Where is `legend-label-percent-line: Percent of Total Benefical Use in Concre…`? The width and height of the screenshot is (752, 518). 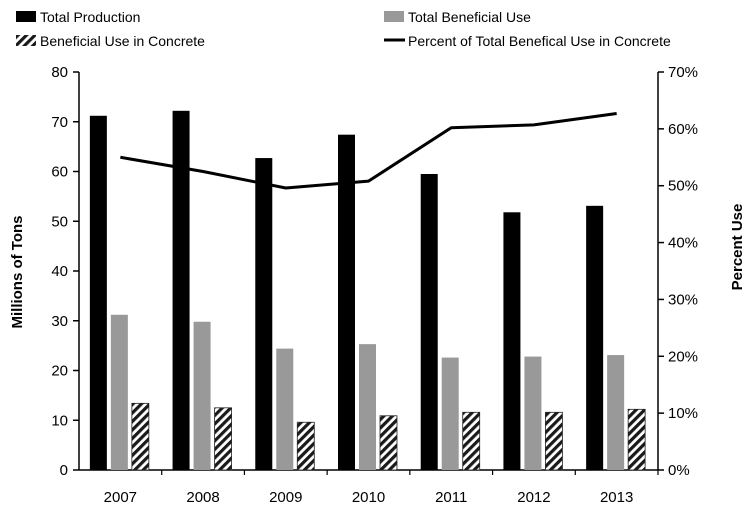
legend-label-percent-line: Percent of Total Benefical Use in Concre… is located at coordinates (539, 41).